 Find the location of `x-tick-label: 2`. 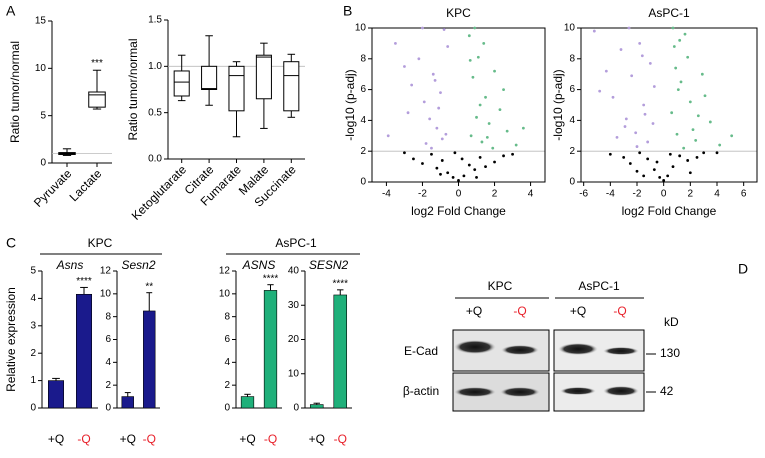

x-tick-label: 2 is located at coordinates (691, 194).